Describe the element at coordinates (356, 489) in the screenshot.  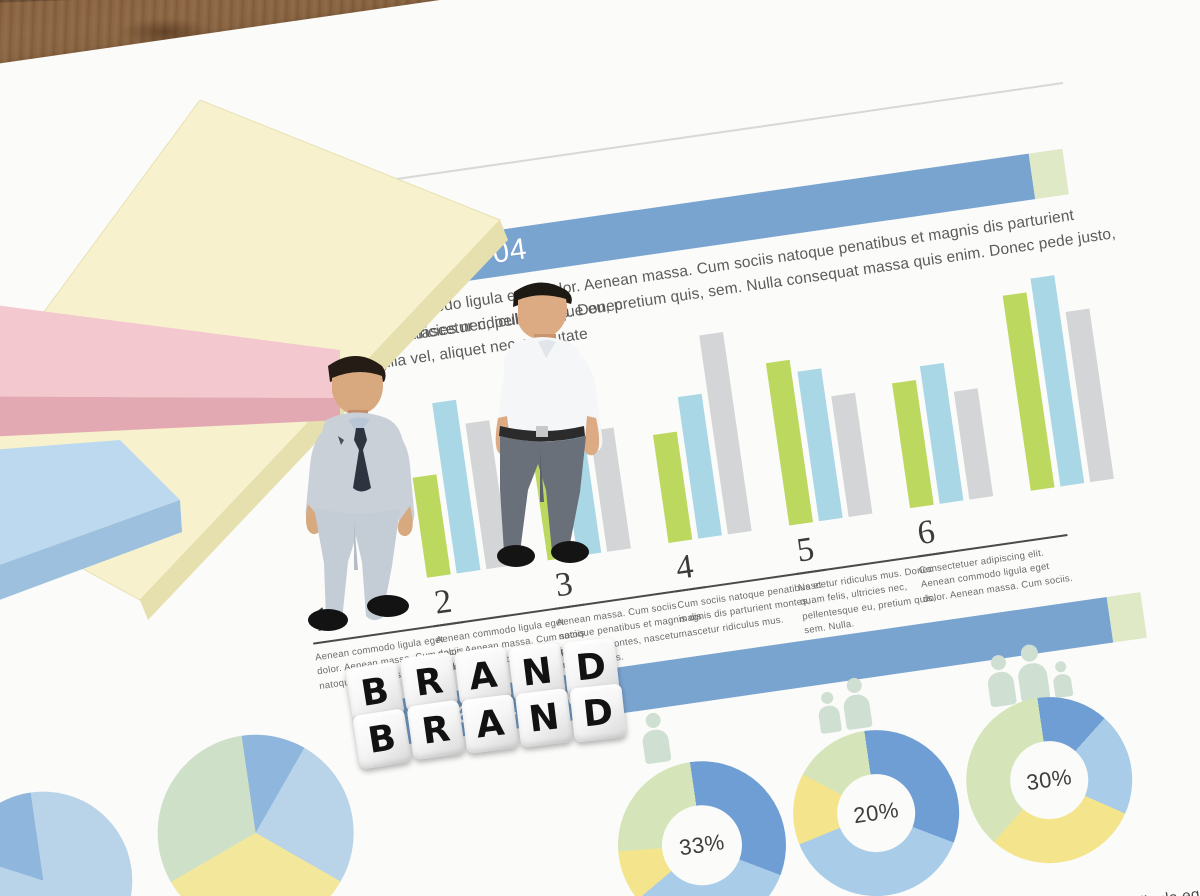
I see `figurine-businessman-grey-suit` at that location.